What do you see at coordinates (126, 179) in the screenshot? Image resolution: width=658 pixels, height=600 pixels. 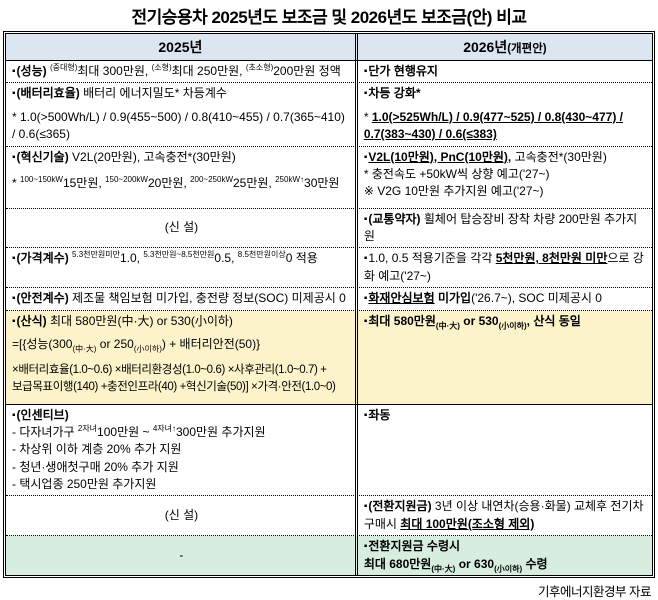 I see `kw-range-sup: 150~200kW` at bounding box center [126, 179].